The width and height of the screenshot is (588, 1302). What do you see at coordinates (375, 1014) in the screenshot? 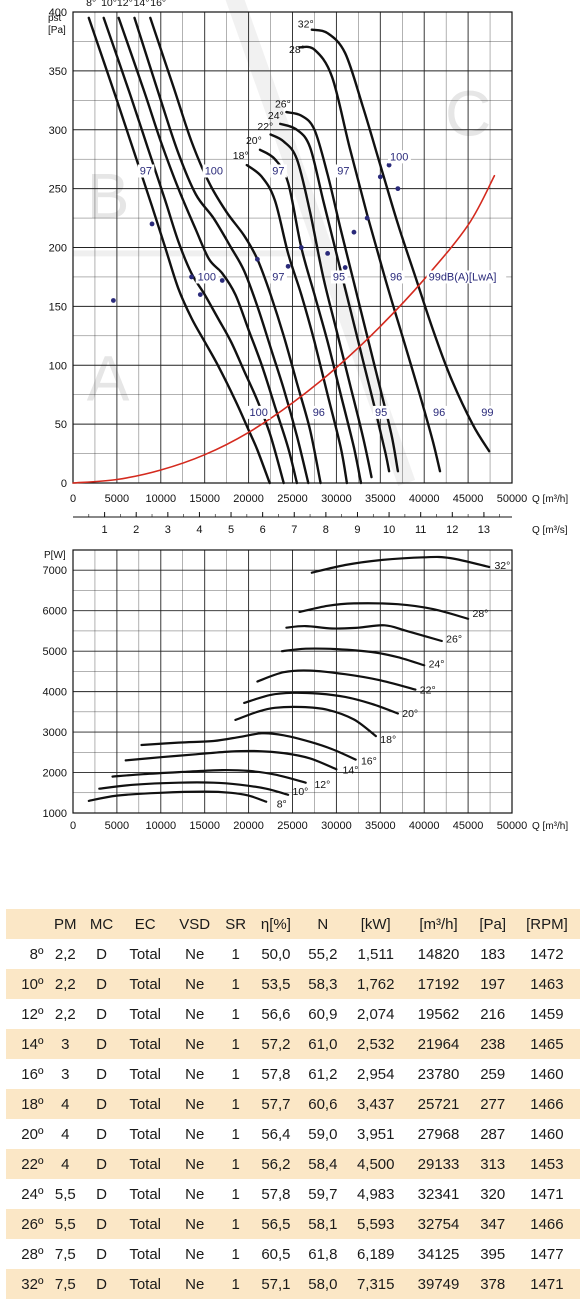
I see `table-cell: 2,074` at bounding box center [375, 1014].